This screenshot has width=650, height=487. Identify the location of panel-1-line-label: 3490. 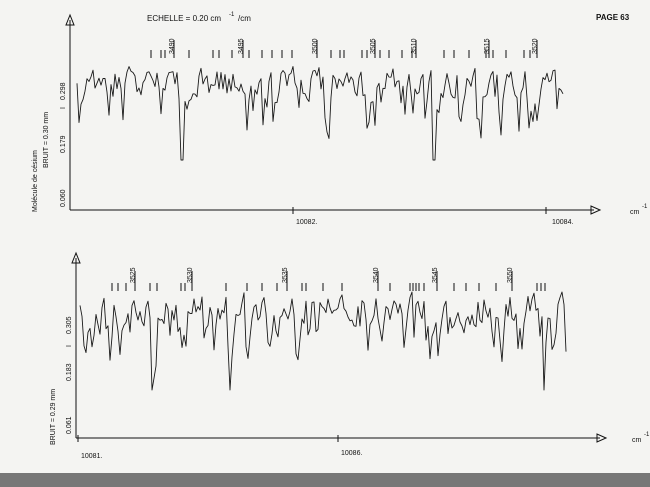
(172, 46).